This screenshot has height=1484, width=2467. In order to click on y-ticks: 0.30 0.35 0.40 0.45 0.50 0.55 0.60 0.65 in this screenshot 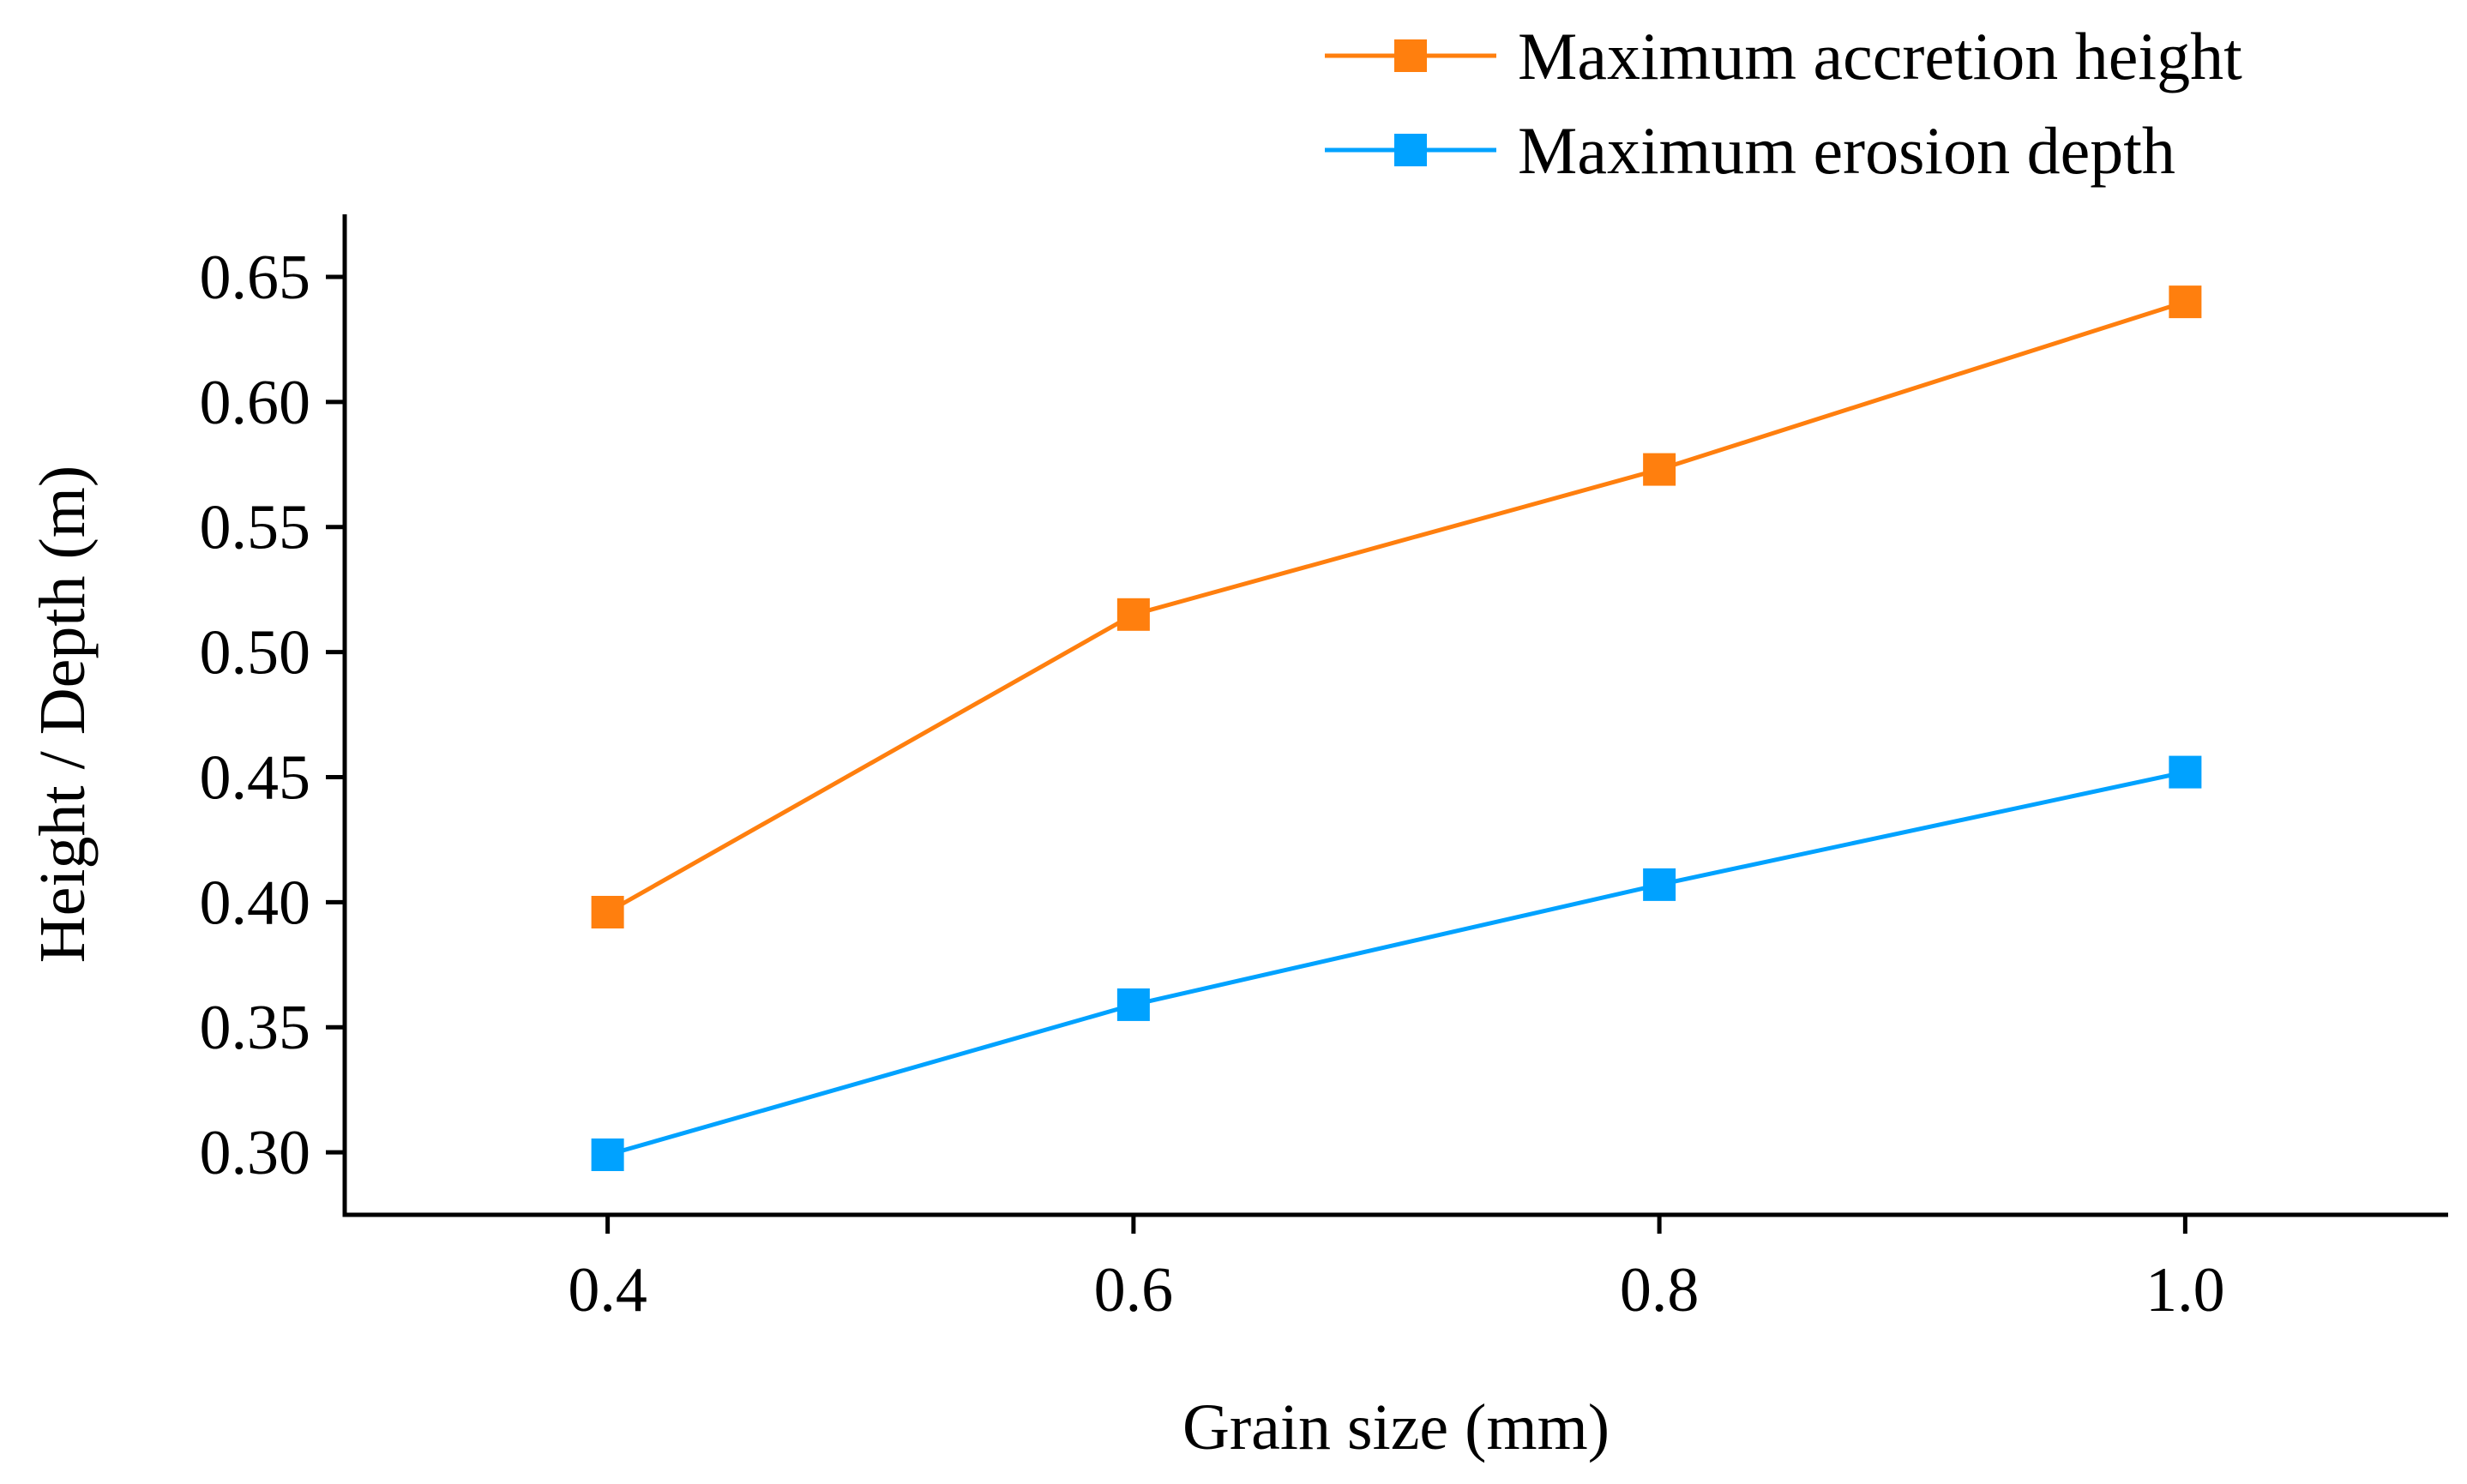, I will do `click(272, 715)`.